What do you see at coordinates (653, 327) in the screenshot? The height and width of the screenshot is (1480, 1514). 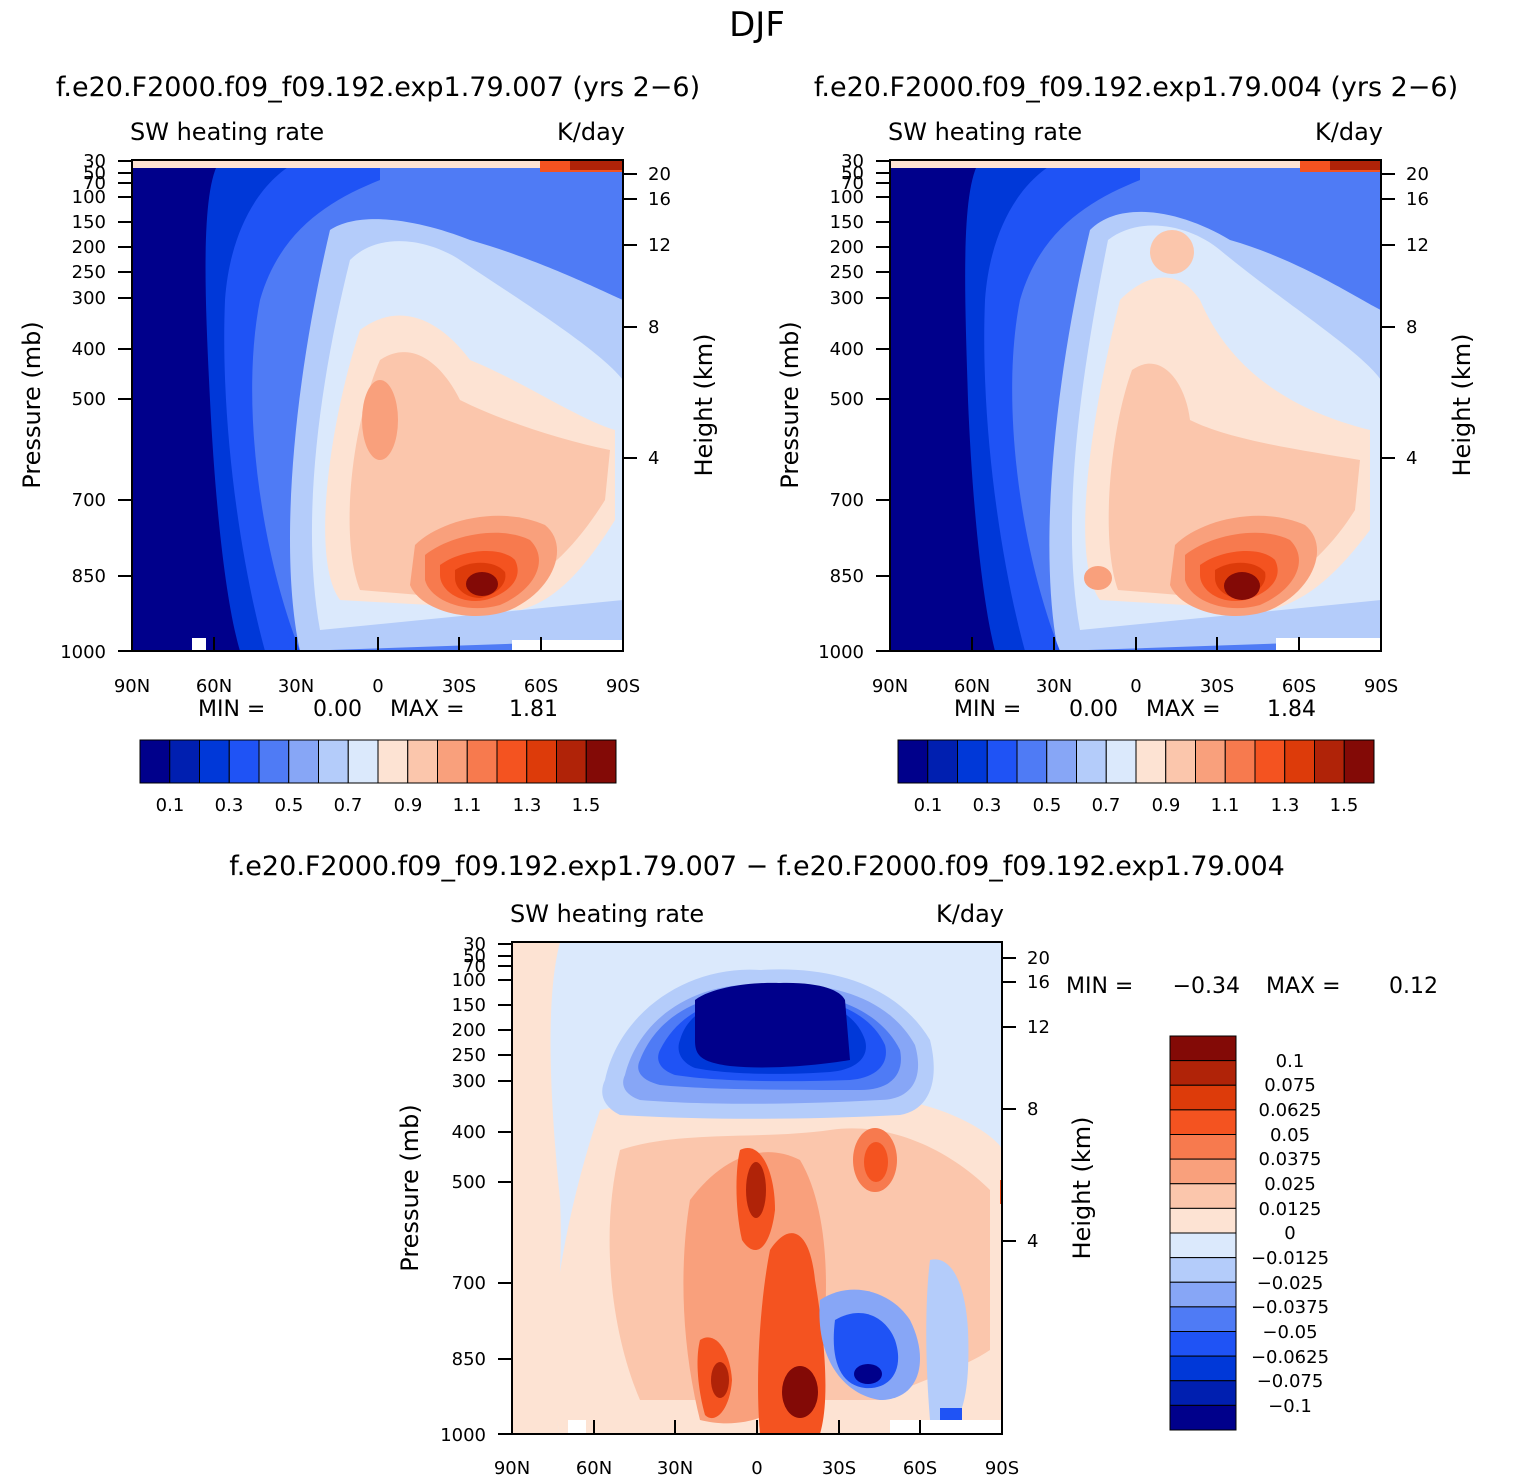 I see `height-tick-label: 8` at bounding box center [653, 327].